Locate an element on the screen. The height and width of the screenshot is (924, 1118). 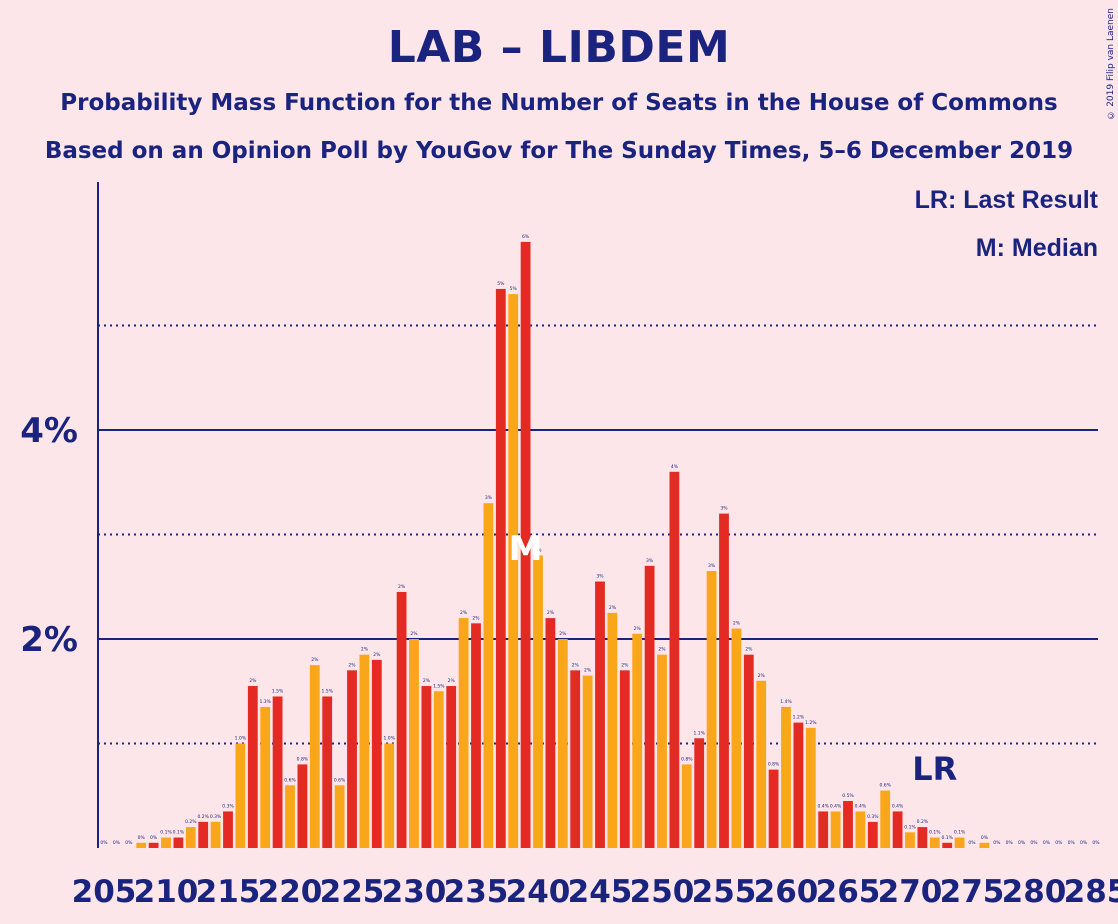
x-tick-label: 275 is located at coordinates (972, 892).